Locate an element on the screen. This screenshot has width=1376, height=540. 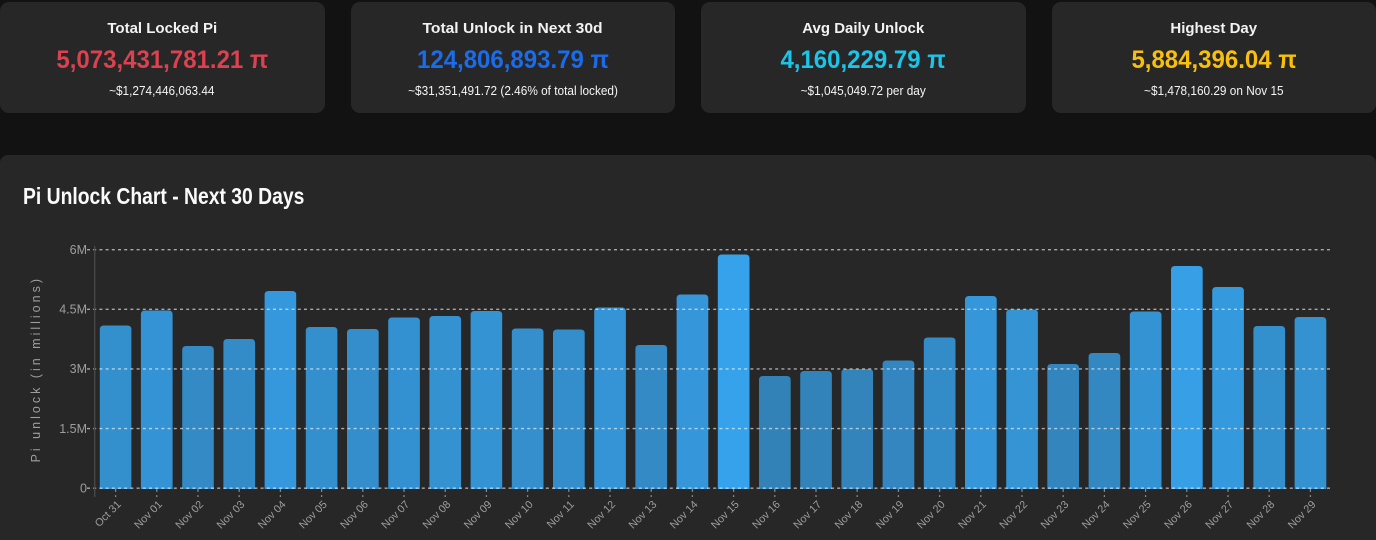
svg-text: 6M is located at coordinates (78, 250).